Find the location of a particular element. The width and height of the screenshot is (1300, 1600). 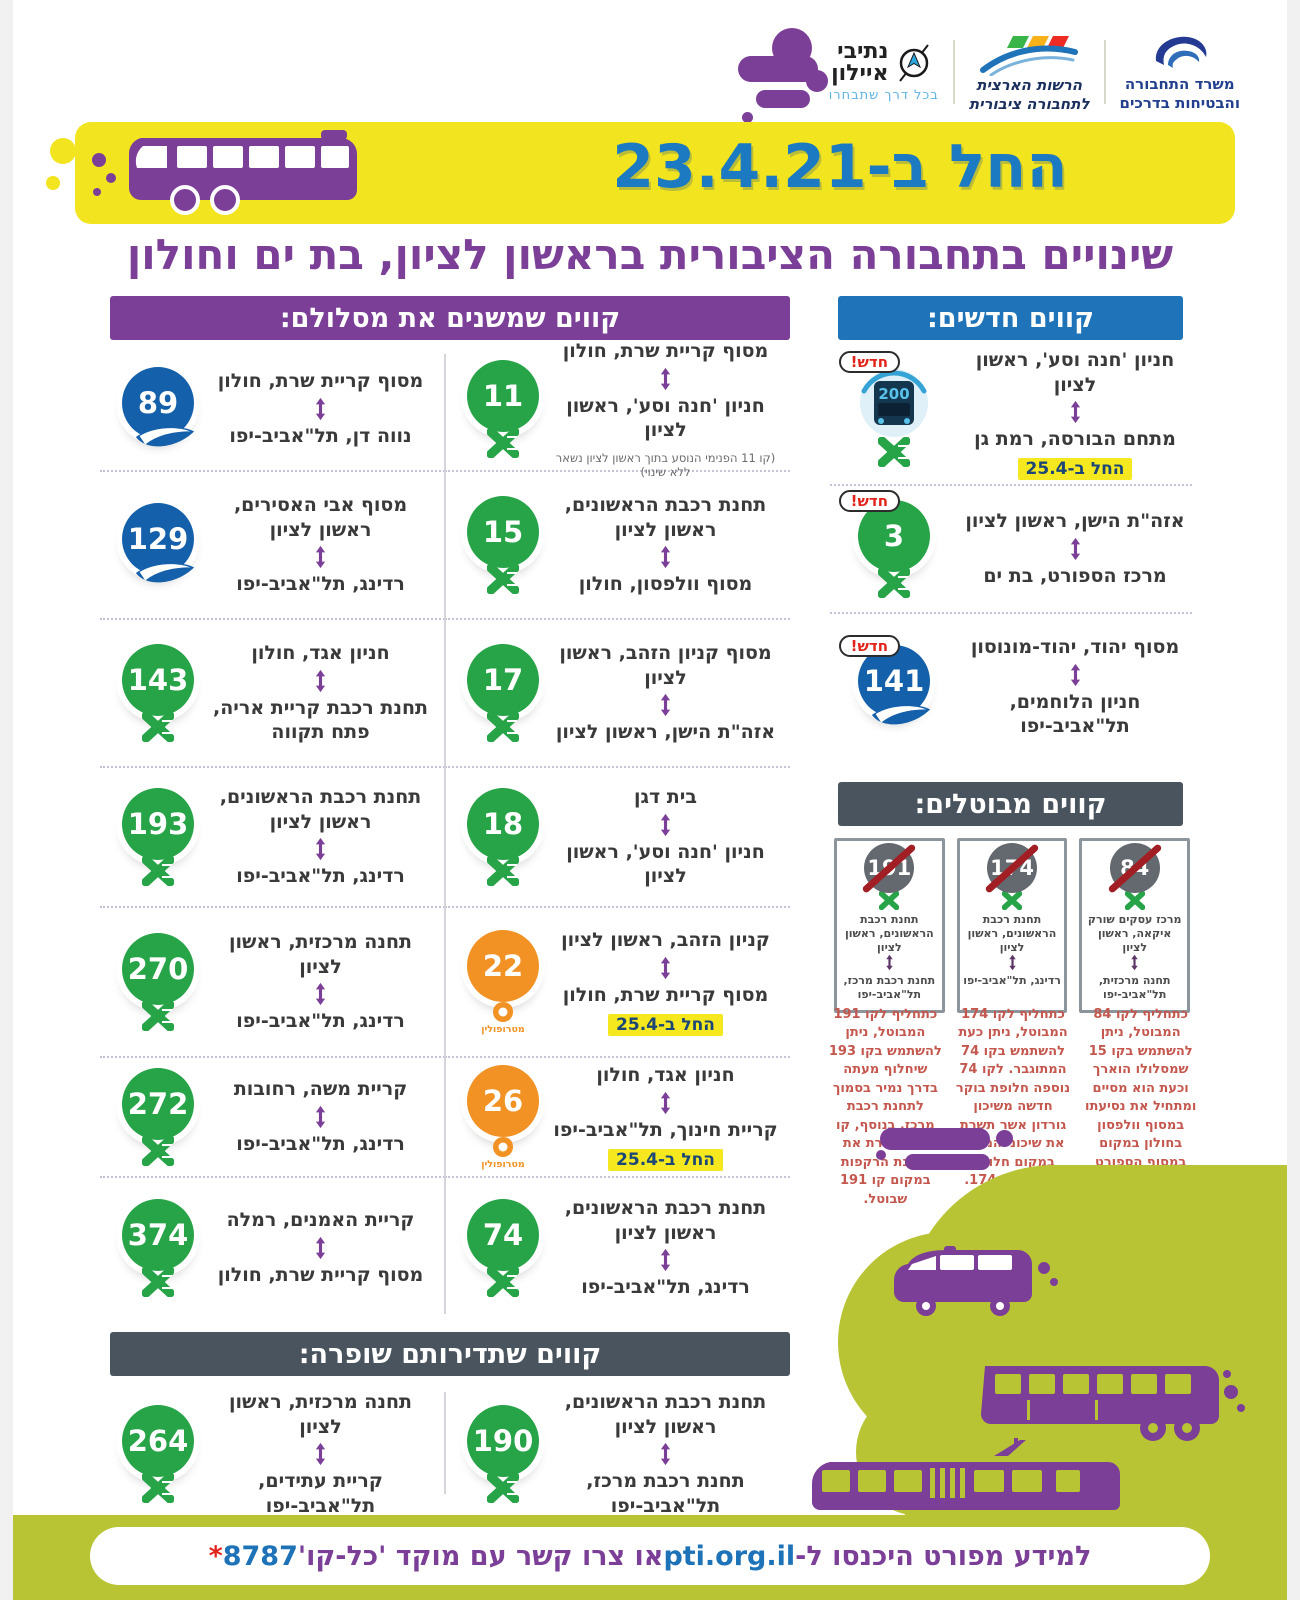

line-number-badge: 15 is located at coordinates (503, 545).